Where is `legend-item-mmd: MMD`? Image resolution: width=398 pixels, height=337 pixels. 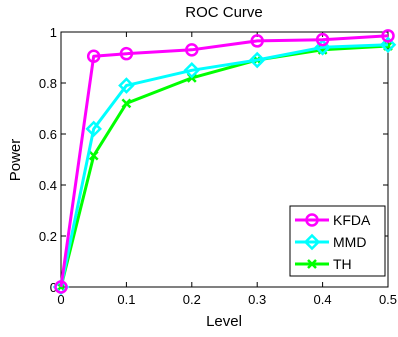
legend-item-mmd: MMD is located at coordinates (330, 242).